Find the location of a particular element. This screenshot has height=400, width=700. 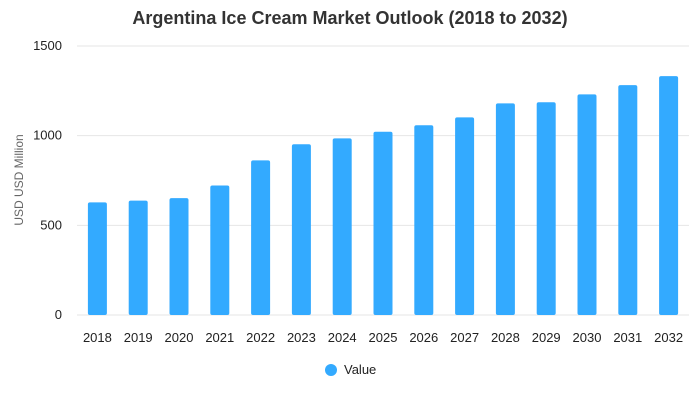

bar-2024 is located at coordinates (342, 226).